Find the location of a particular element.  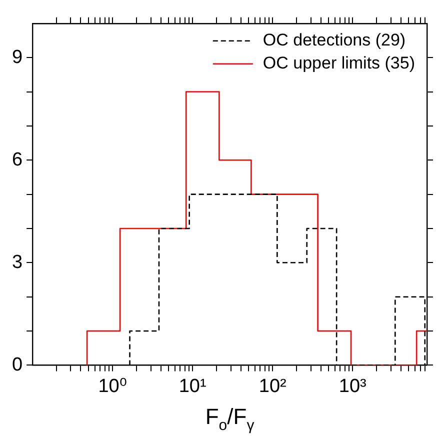

x-tick-label: 10² is located at coordinates (272, 386).